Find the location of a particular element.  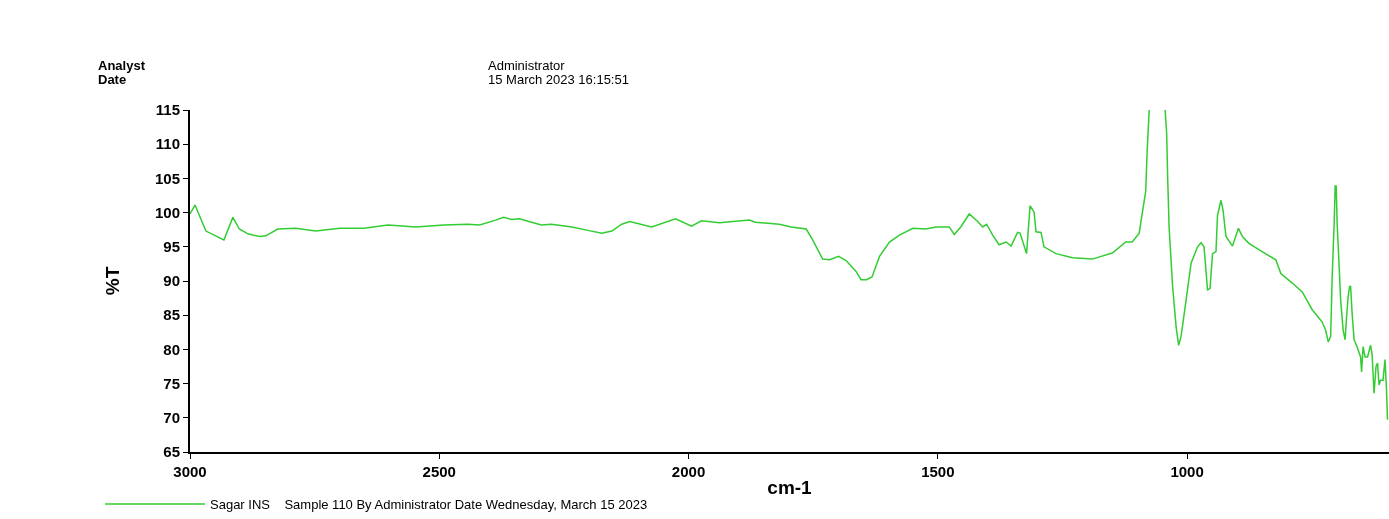

y-tick-label: 65 is located at coordinates (171, 452).